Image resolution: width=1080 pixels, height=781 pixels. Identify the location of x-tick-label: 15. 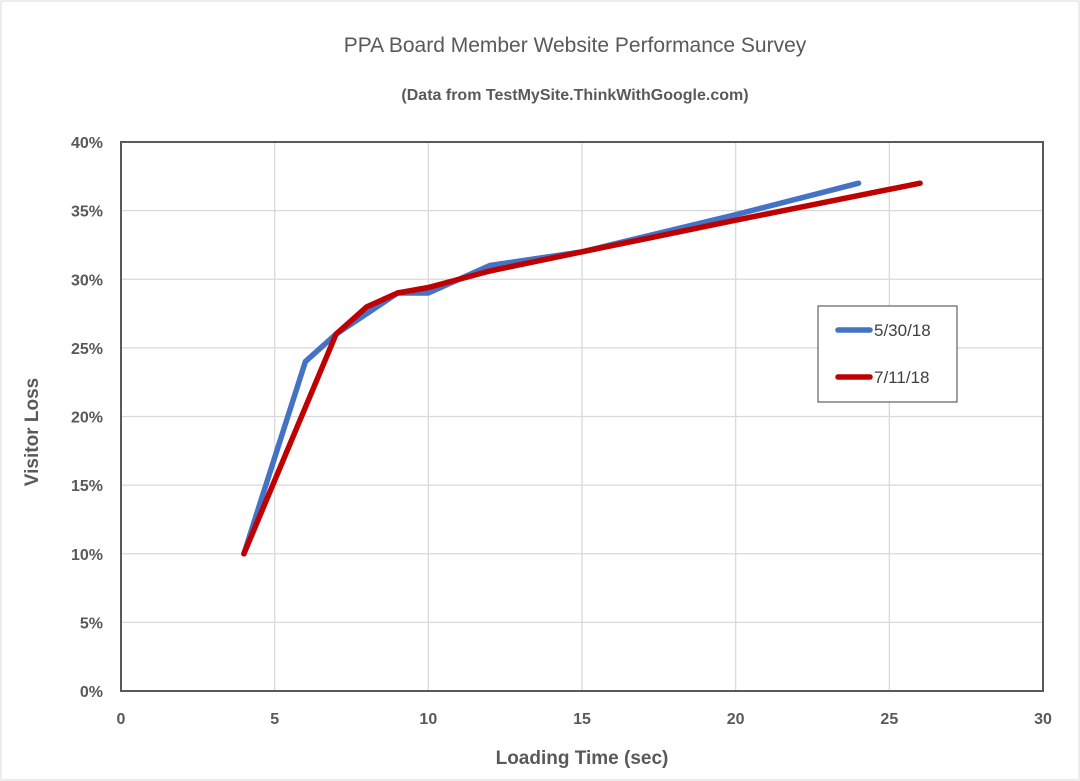
(582, 719).